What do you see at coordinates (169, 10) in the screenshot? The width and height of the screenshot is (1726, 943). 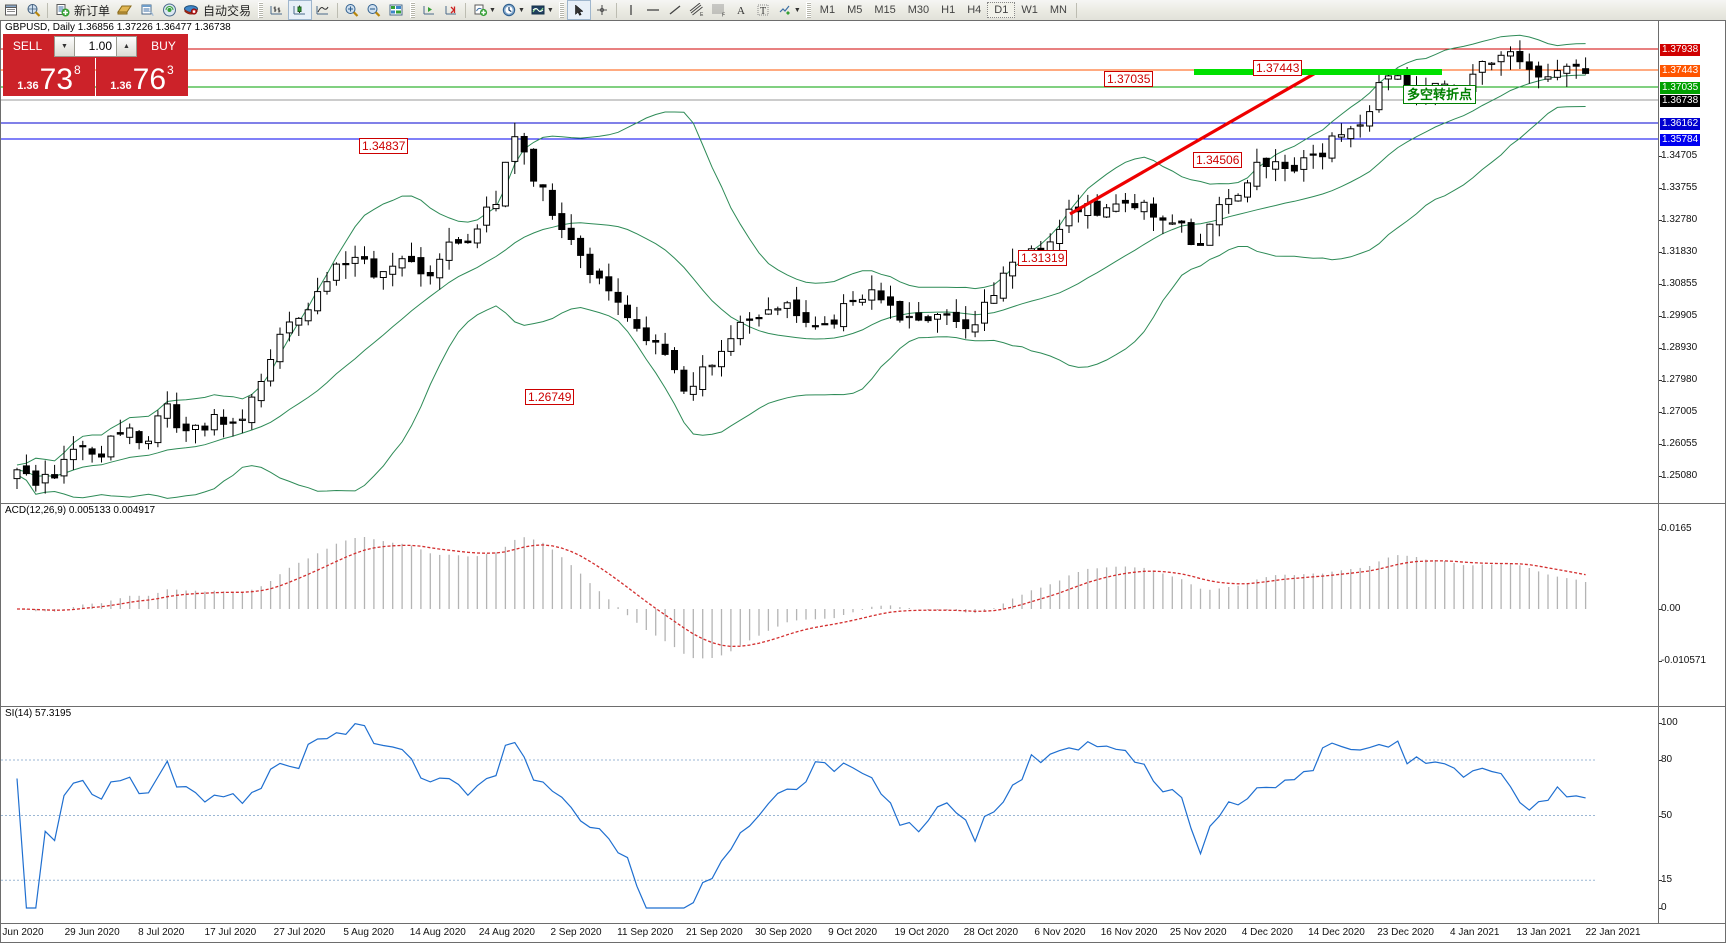 I see `signals-icon` at bounding box center [169, 10].